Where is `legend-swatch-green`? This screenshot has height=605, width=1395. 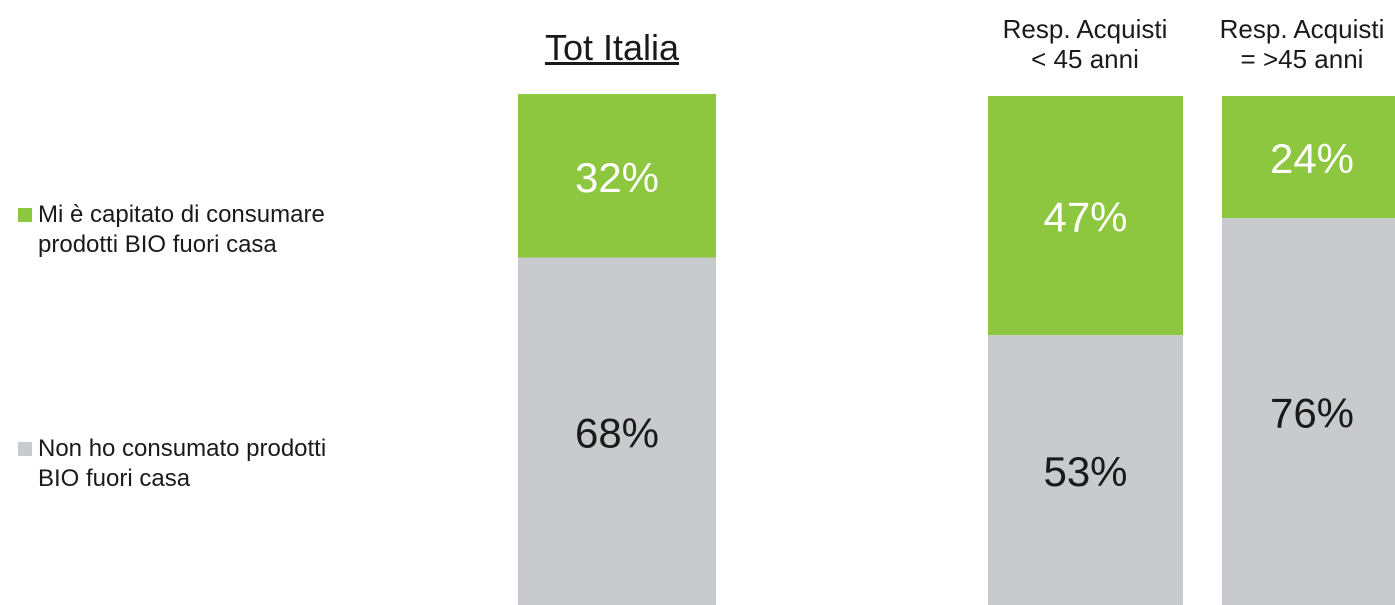 legend-swatch-green is located at coordinates (25, 215).